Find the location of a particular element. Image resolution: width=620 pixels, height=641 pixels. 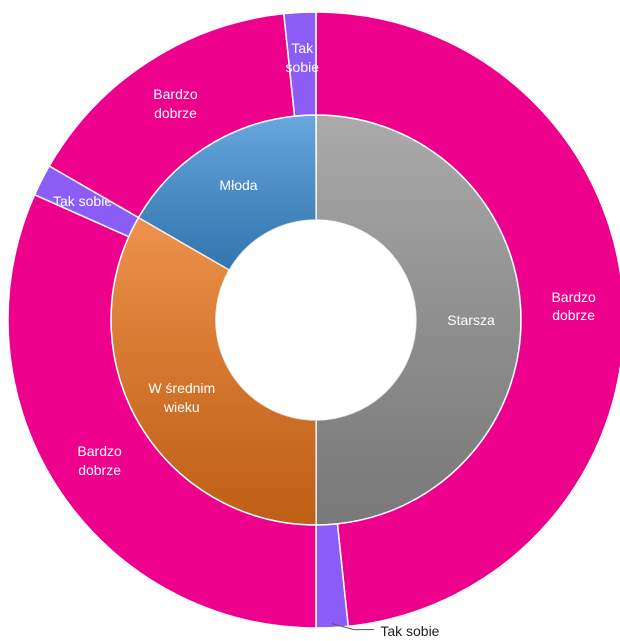

slice-label: Młoda is located at coordinates (238, 185).